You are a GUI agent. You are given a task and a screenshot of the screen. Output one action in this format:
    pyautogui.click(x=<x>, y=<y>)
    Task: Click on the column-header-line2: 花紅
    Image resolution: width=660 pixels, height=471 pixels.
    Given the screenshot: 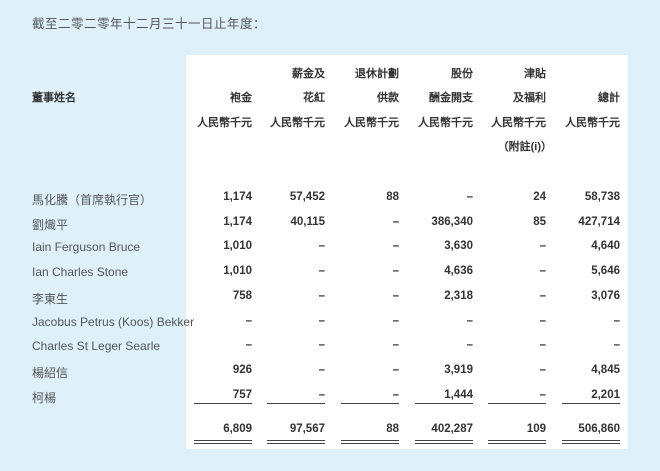 What is the action you would take?
    pyautogui.click(x=314, y=98)
    